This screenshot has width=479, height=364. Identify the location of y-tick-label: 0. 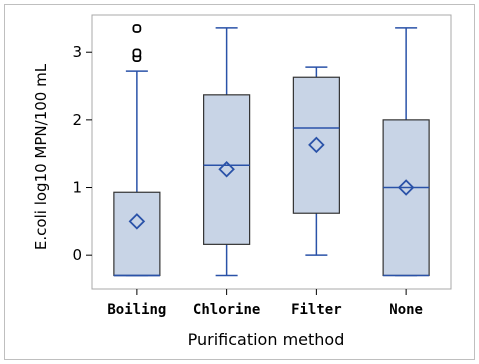
(77, 255).